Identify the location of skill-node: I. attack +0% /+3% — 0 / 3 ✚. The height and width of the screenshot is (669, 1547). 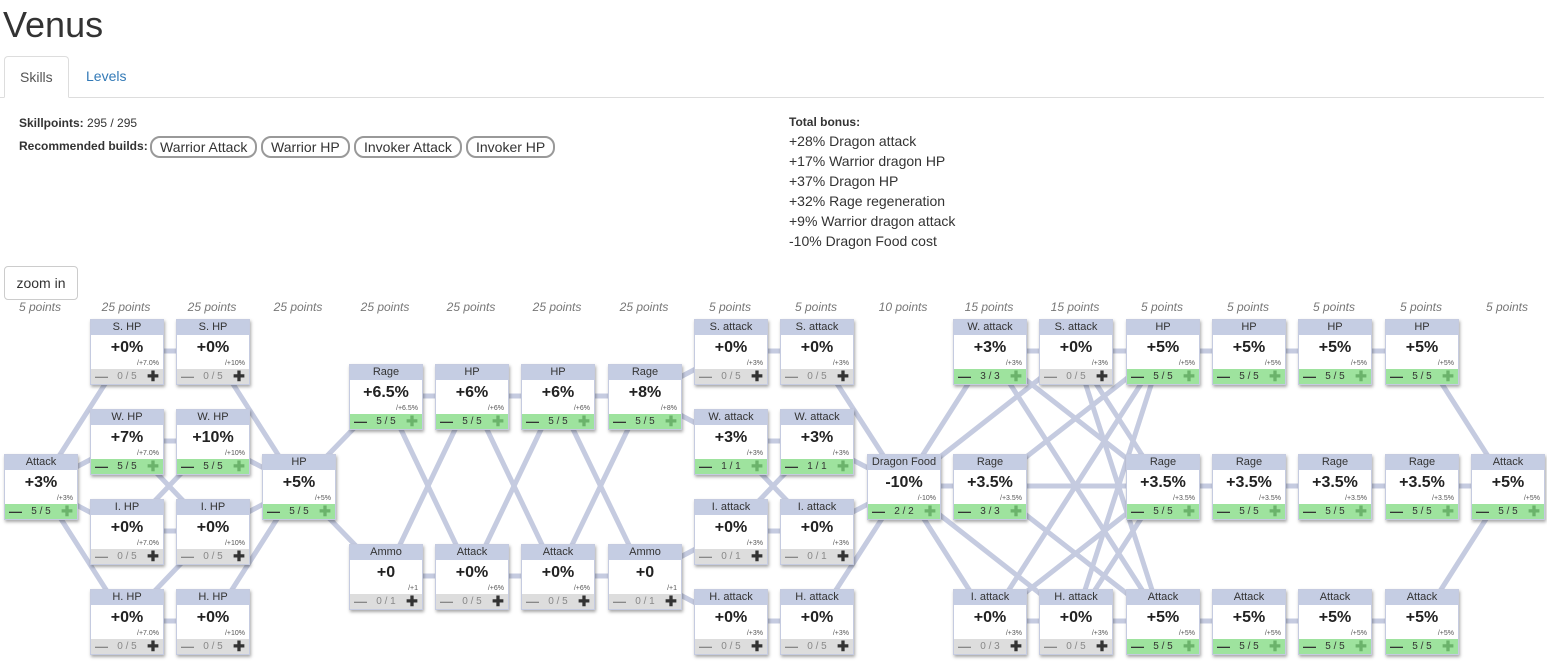
(990, 622).